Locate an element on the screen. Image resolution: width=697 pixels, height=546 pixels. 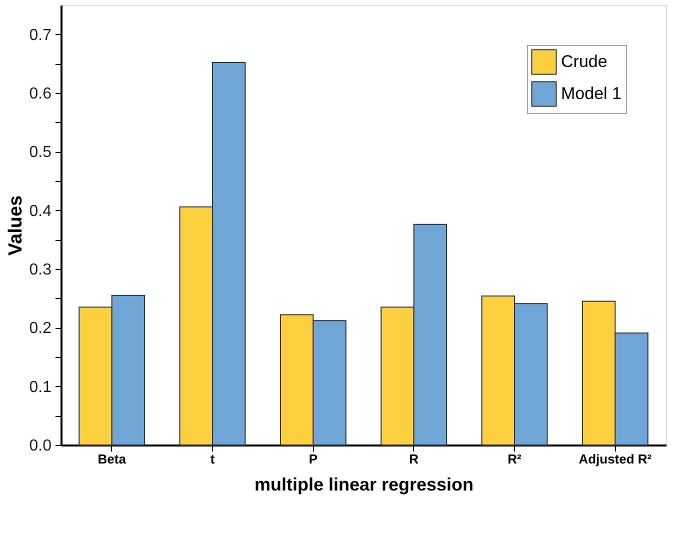
x-tick-label: Adjusted R² is located at coordinates (615, 459).